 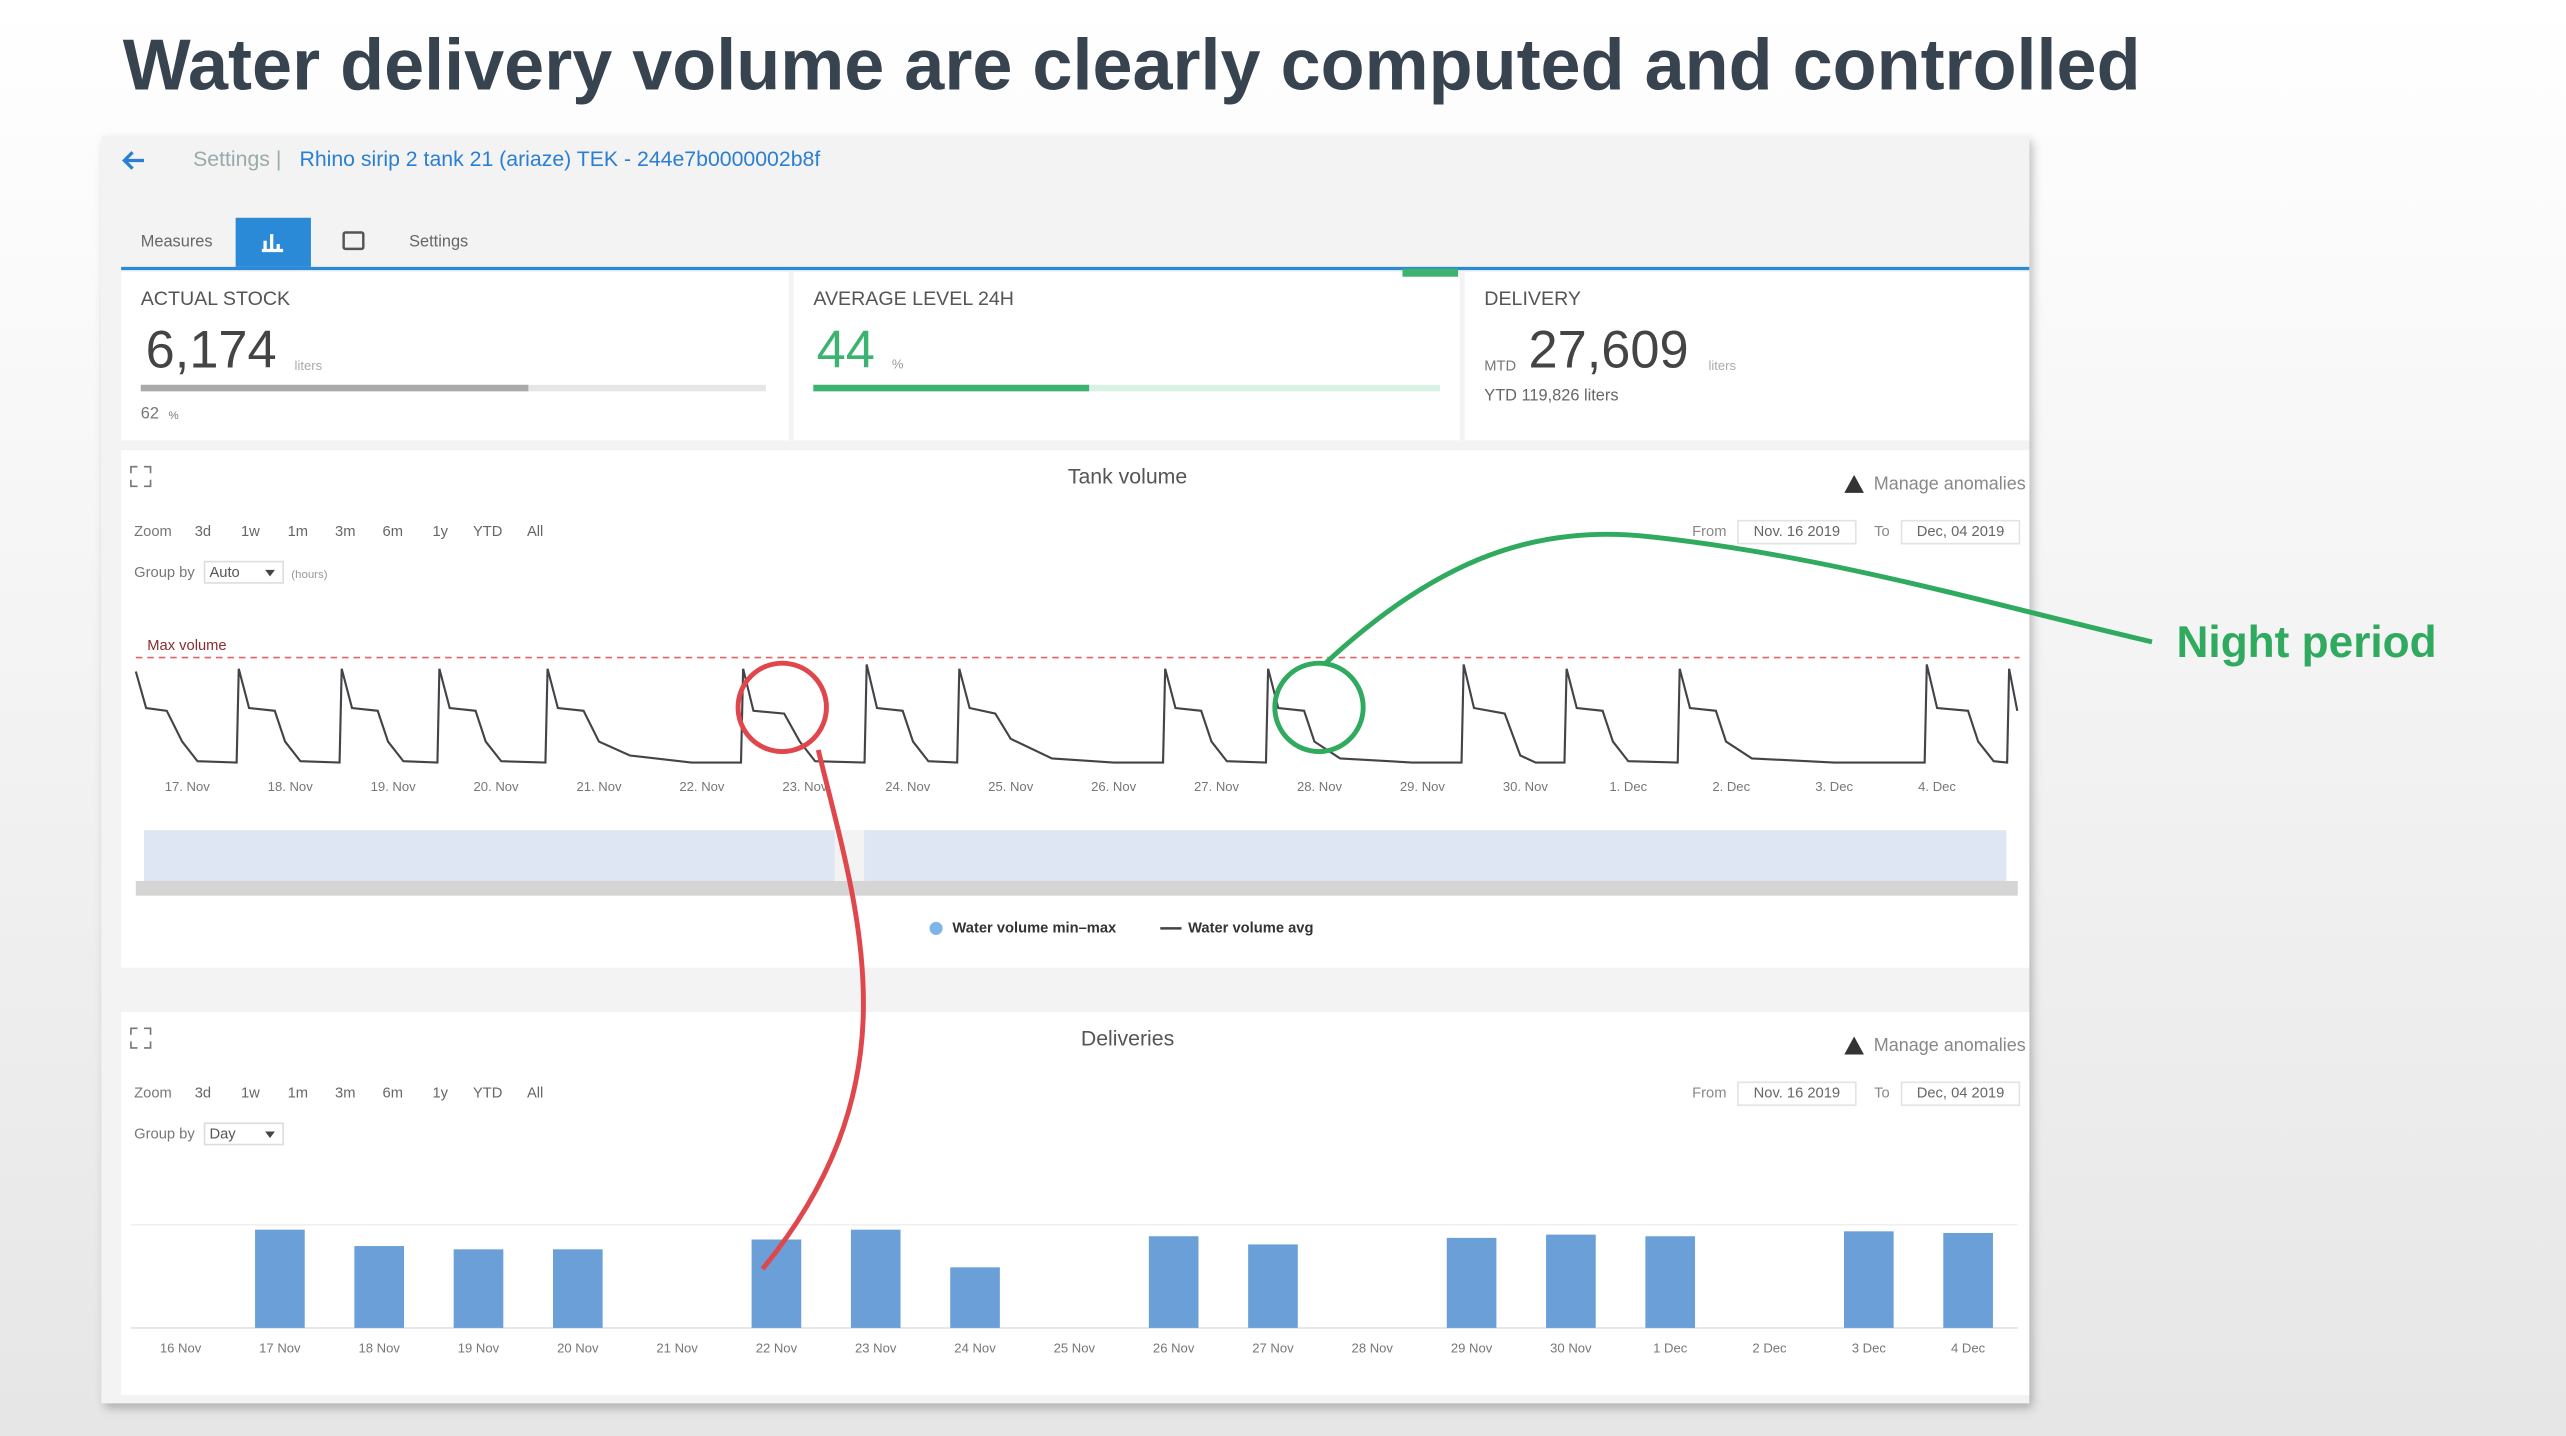 What do you see at coordinates (1127, 1038) in the screenshot?
I see `chart-title: Deliveries` at bounding box center [1127, 1038].